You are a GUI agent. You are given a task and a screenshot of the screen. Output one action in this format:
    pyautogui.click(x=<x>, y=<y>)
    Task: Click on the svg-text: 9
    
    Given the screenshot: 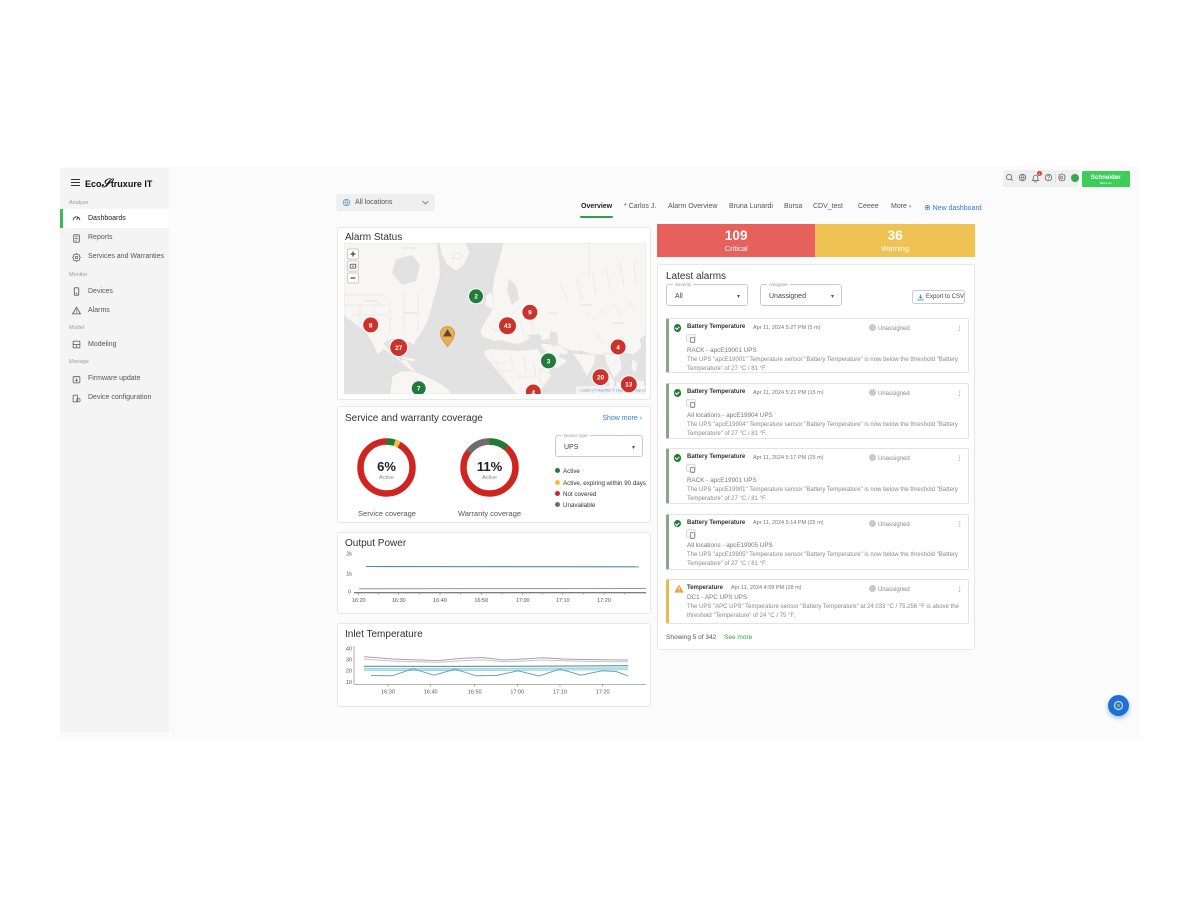 What is the action you would take?
    pyautogui.click(x=530, y=313)
    